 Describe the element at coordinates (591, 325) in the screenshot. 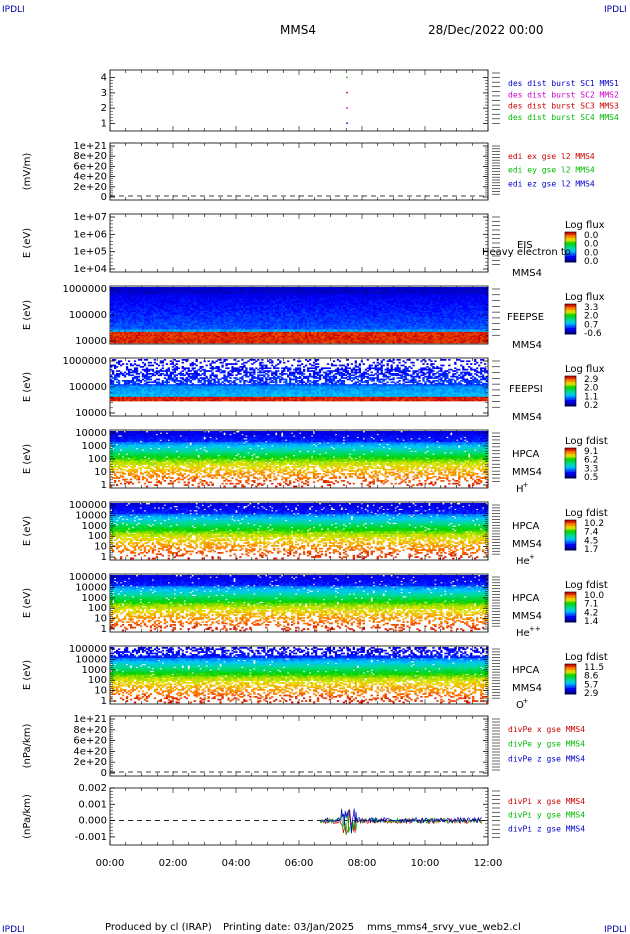

I see `colorbar-tick-label: 0.7` at that location.